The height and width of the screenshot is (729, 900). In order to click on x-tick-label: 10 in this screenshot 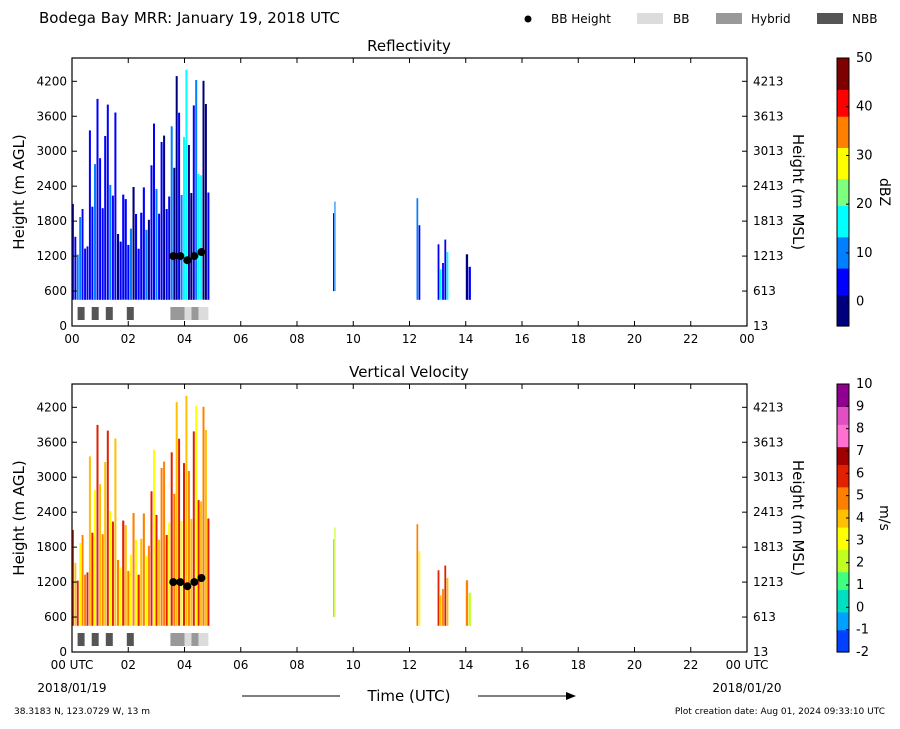, I will do `click(353, 339)`.